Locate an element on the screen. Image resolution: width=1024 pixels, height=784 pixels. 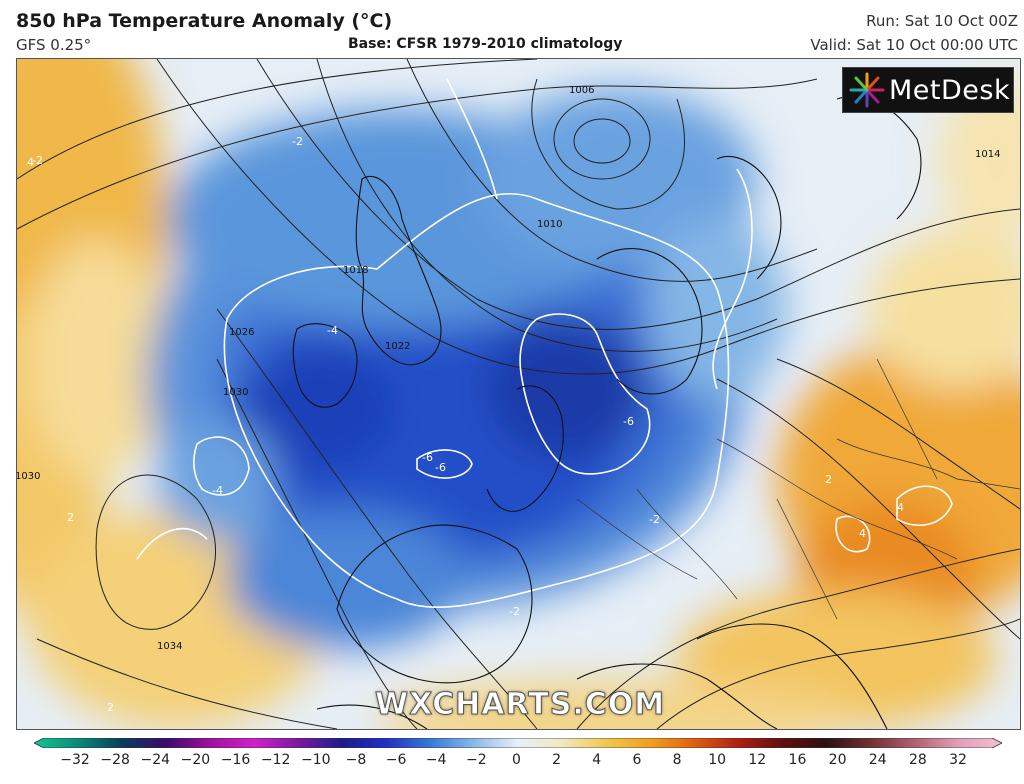
metdesk-starburst-icon is located at coordinates (867, 90).